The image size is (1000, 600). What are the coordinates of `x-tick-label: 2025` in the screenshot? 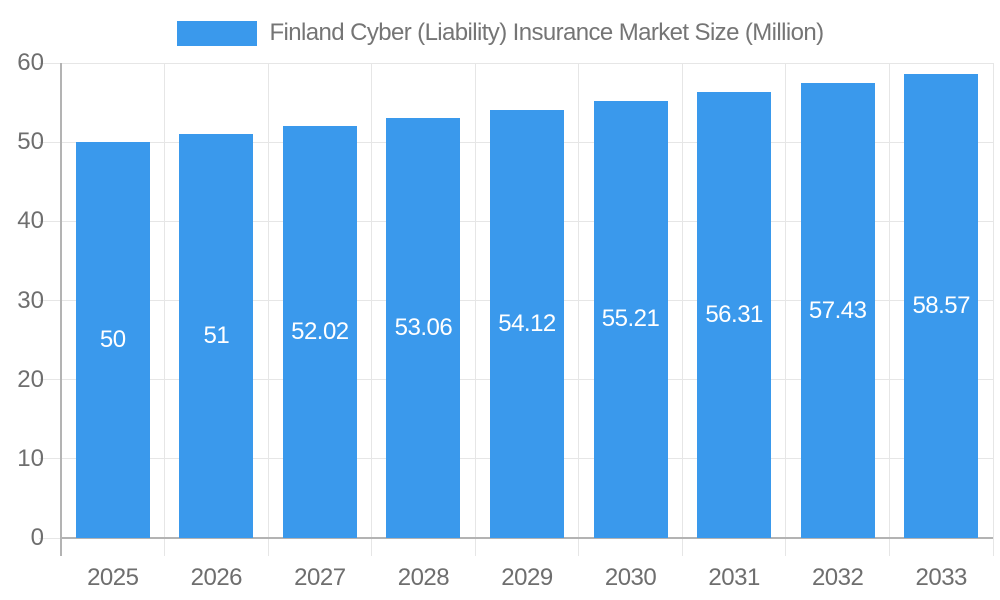 It's located at (113, 577).